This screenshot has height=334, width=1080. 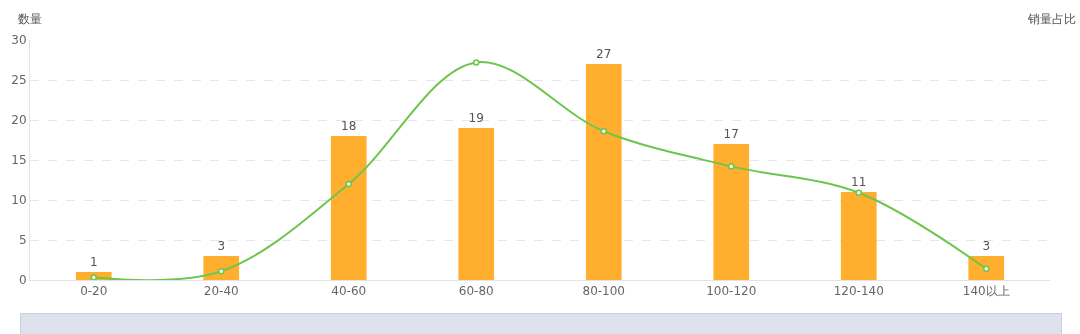 I want to click on data-label: 11, so click(x=859, y=182).